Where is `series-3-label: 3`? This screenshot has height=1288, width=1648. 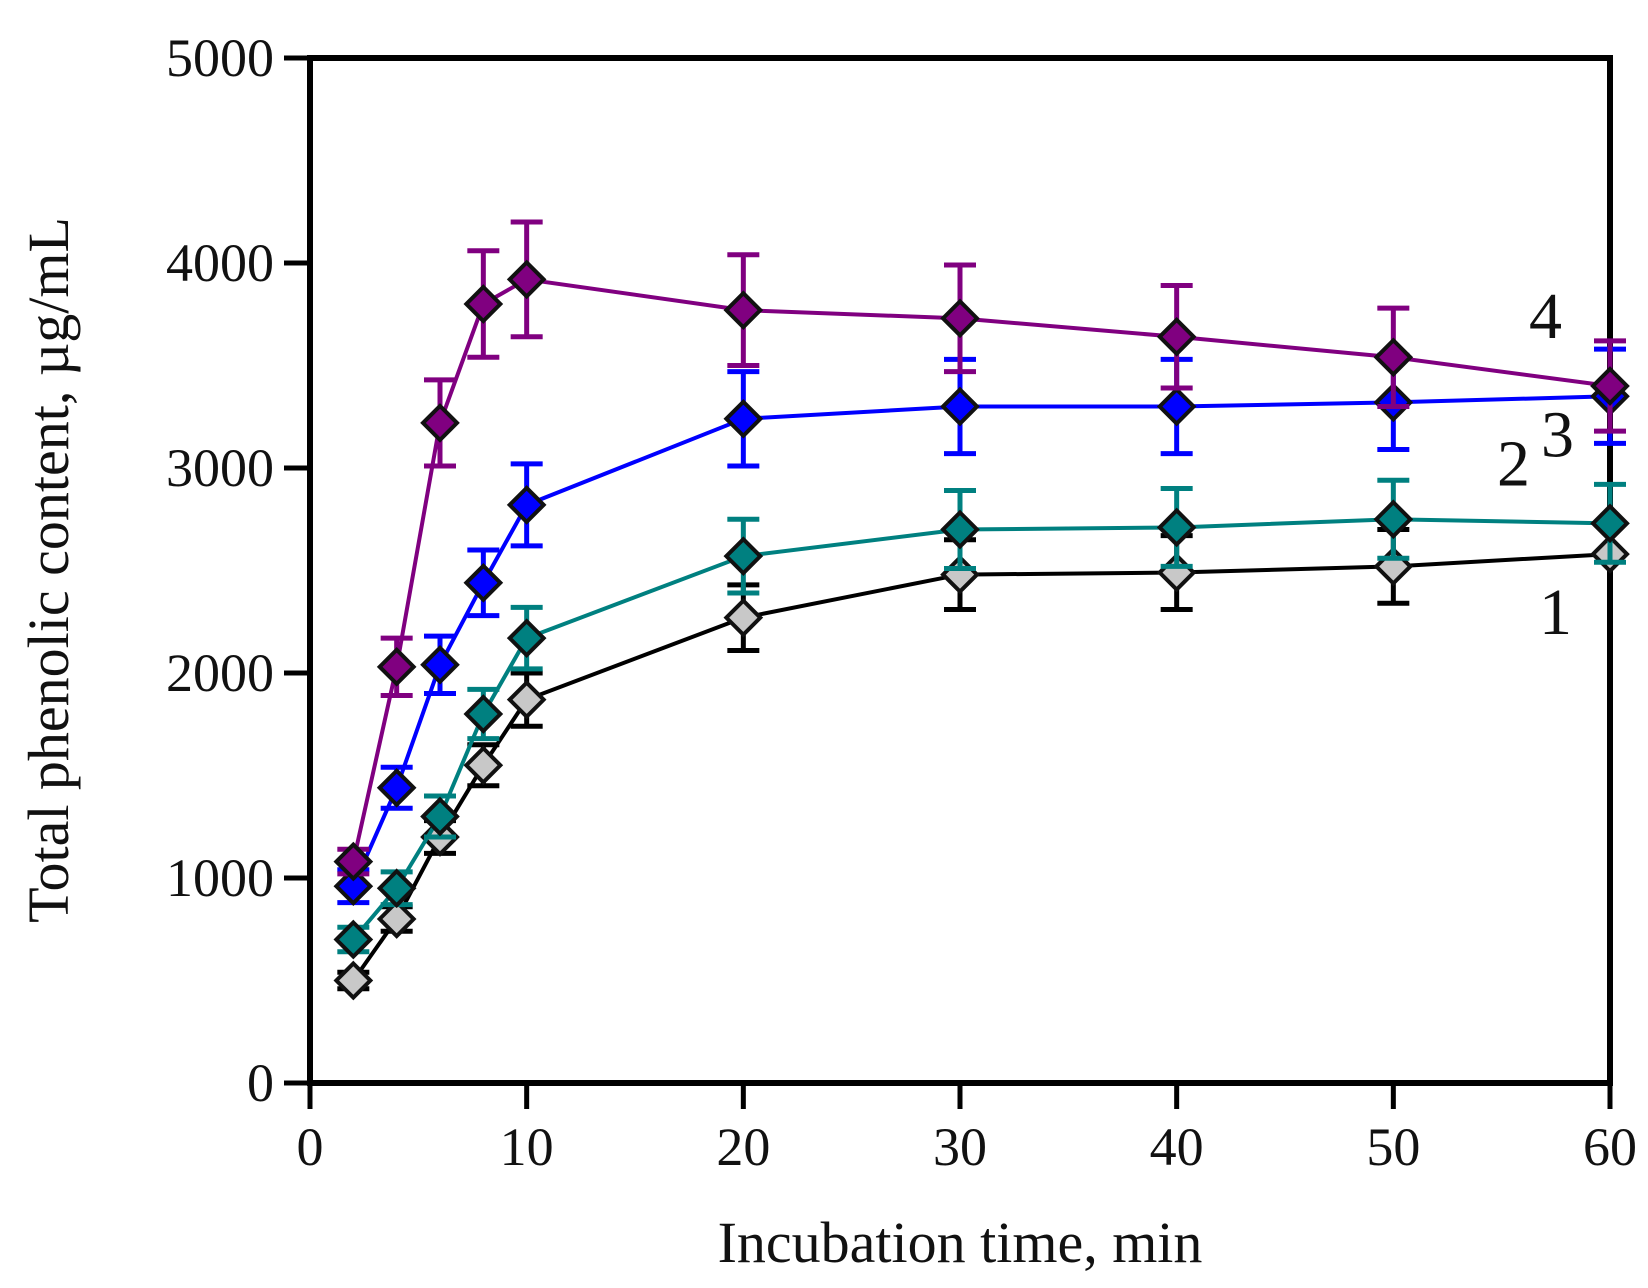
series-3-label: 3 is located at coordinates (1557, 434).